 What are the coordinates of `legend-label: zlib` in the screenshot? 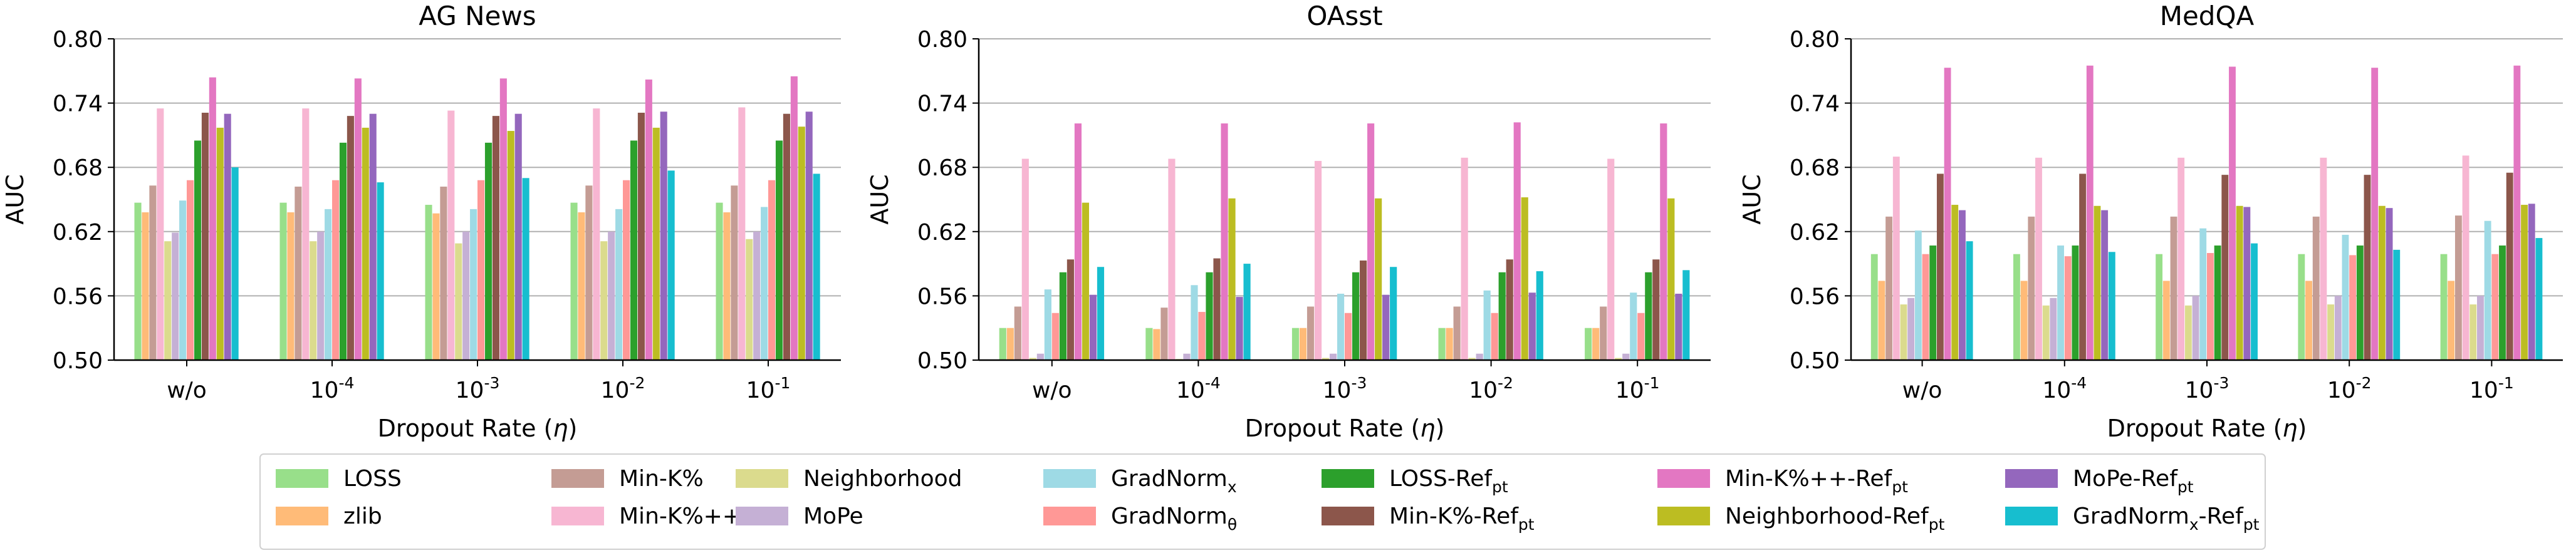 It's located at (362, 516).